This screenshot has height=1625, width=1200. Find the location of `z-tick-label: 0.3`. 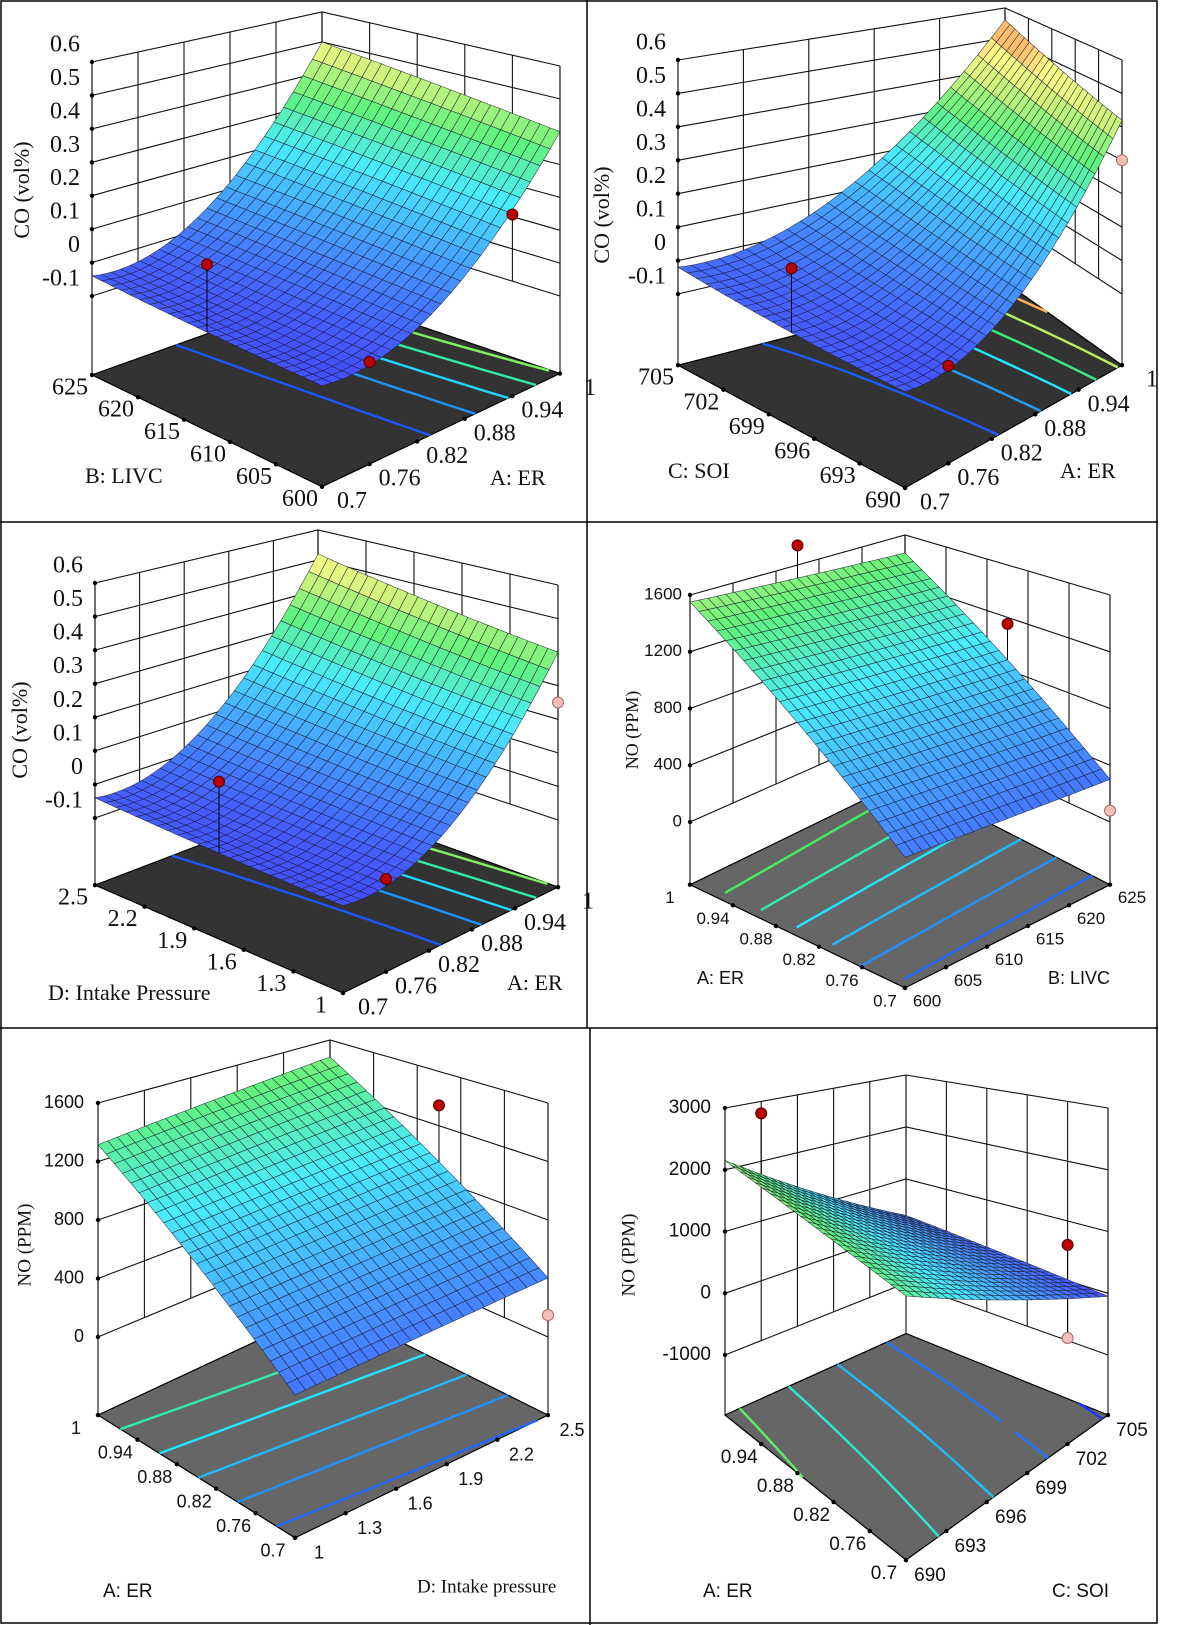

z-tick-label: 0.3 is located at coordinates (651, 143).